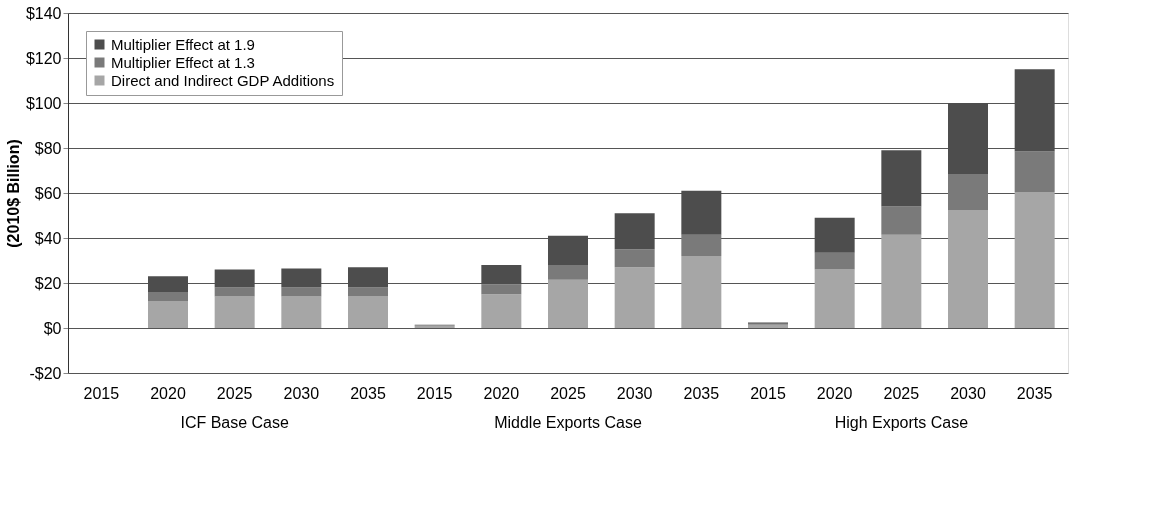  Describe the element at coordinates (183, 62) in the screenshot. I see `legend-label: Multiplier Effect at 1.3` at that location.